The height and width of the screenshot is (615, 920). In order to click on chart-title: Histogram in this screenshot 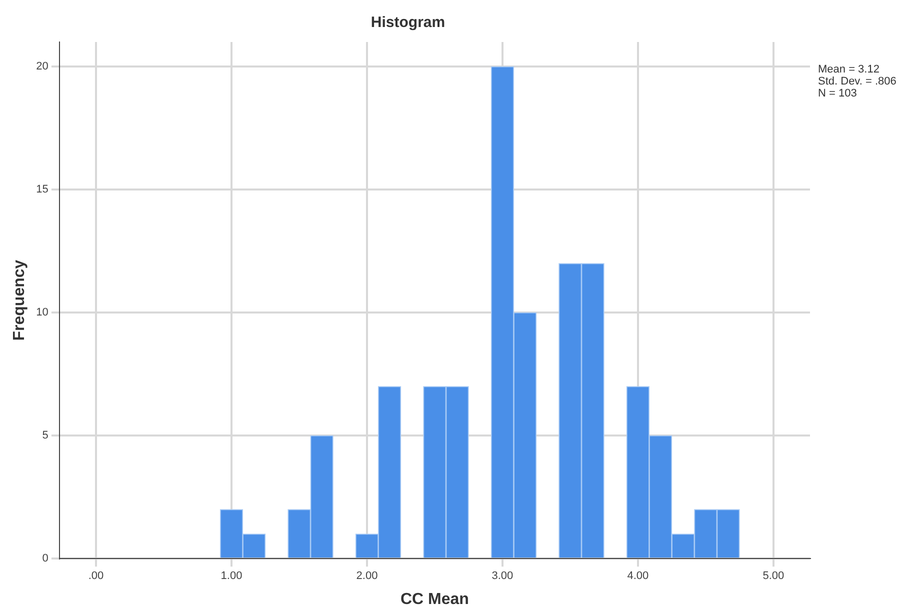, I will do `click(408, 23)`.